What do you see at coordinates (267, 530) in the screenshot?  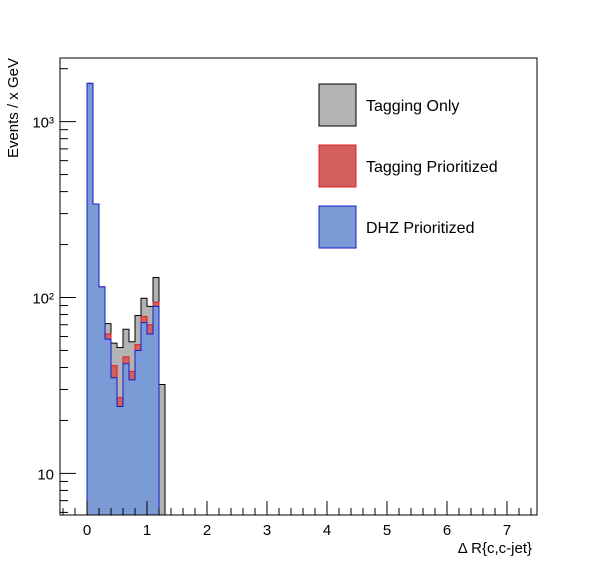 I see `x-tick-label: 3` at bounding box center [267, 530].